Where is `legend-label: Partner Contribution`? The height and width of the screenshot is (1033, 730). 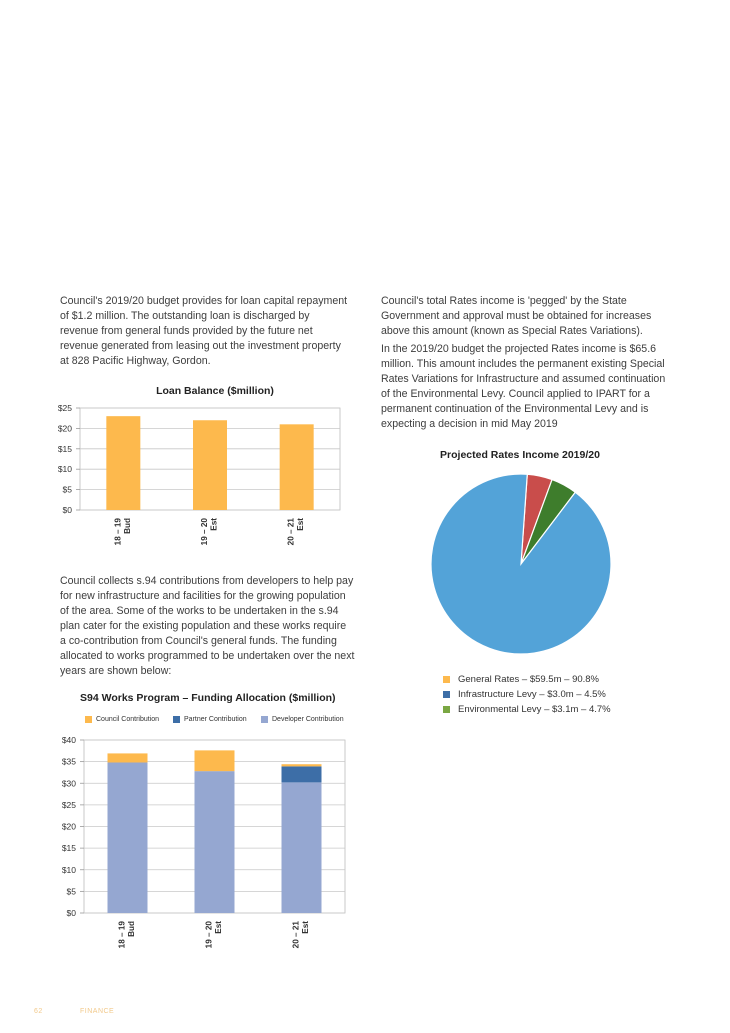
legend-label: Partner Contribution is located at coordinates (215, 719).